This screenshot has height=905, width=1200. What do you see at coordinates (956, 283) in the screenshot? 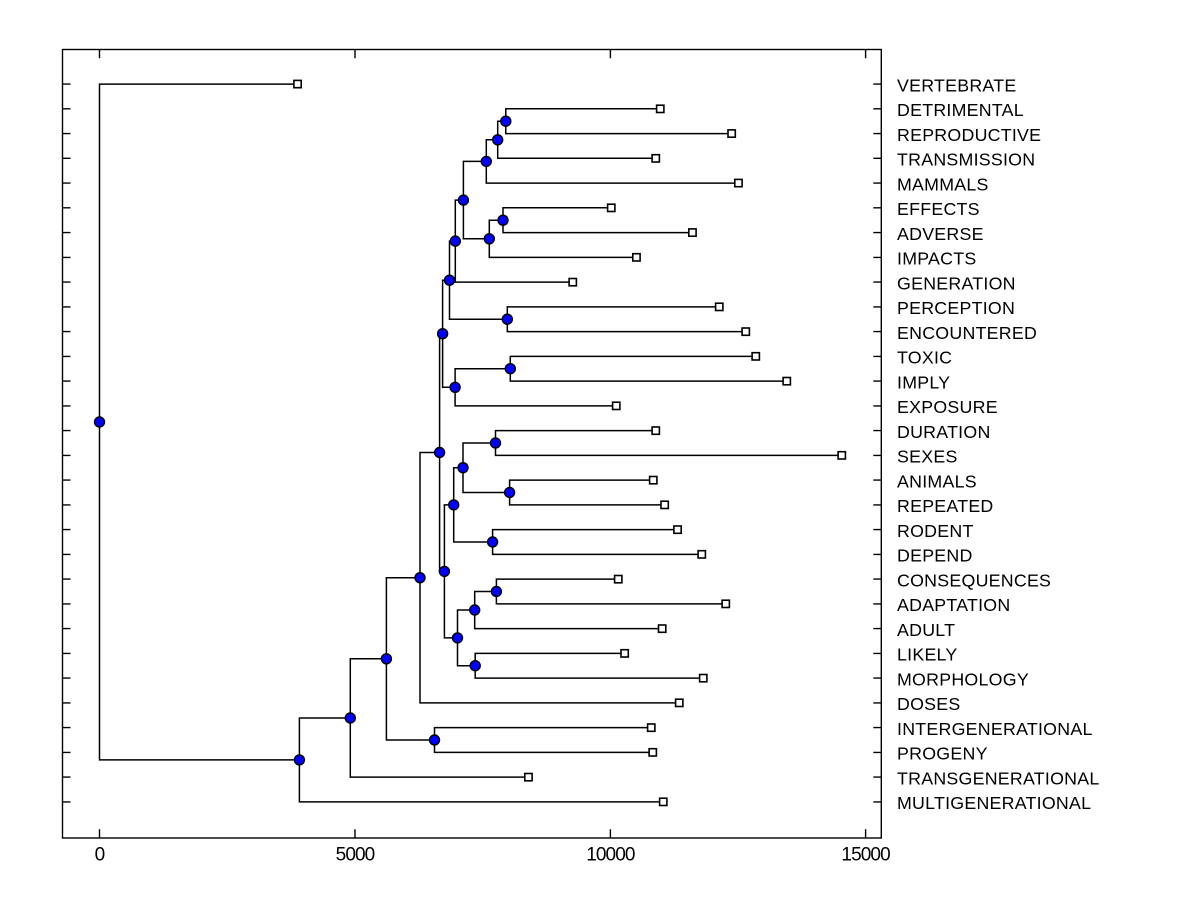
I see `svg-text: GENERATION` at bounding box center [956, 283].